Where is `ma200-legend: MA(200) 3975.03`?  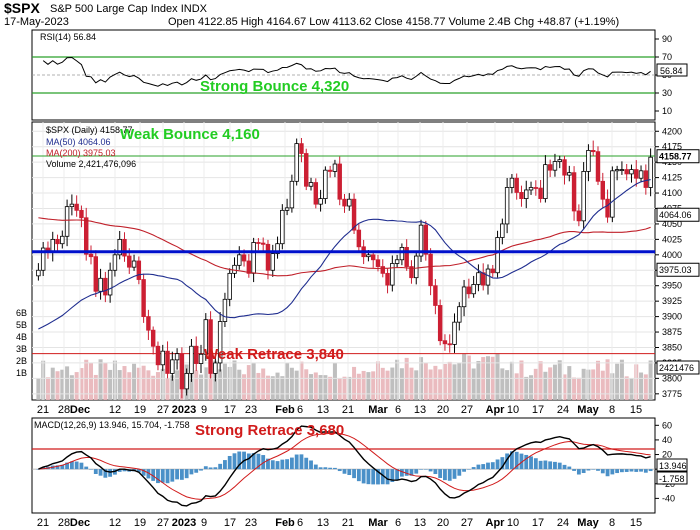
ma200-legend: MA(200) 3975.03 is located at coordinates (81, 153).